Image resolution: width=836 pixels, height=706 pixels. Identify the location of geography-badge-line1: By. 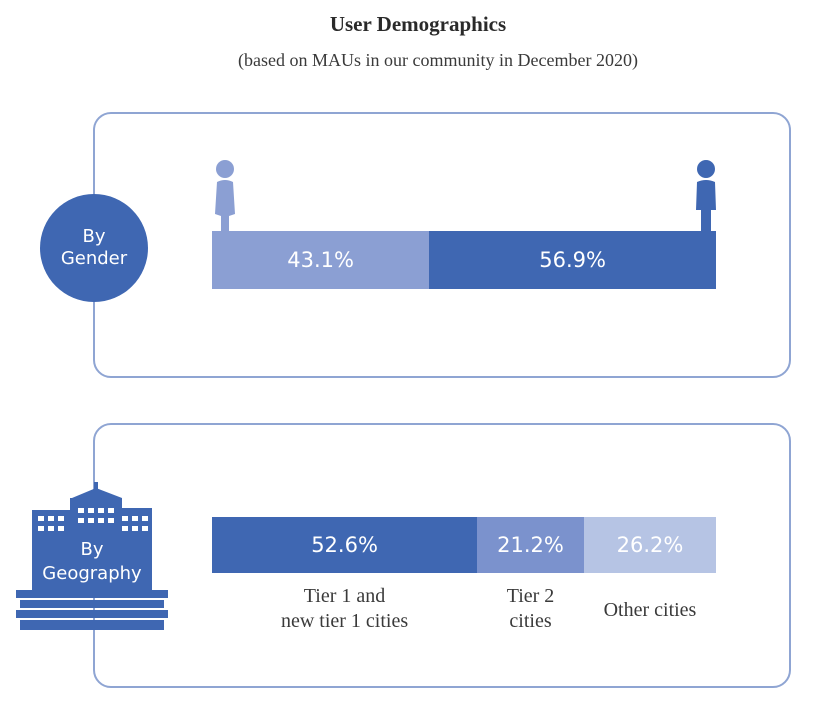
(92, 549).